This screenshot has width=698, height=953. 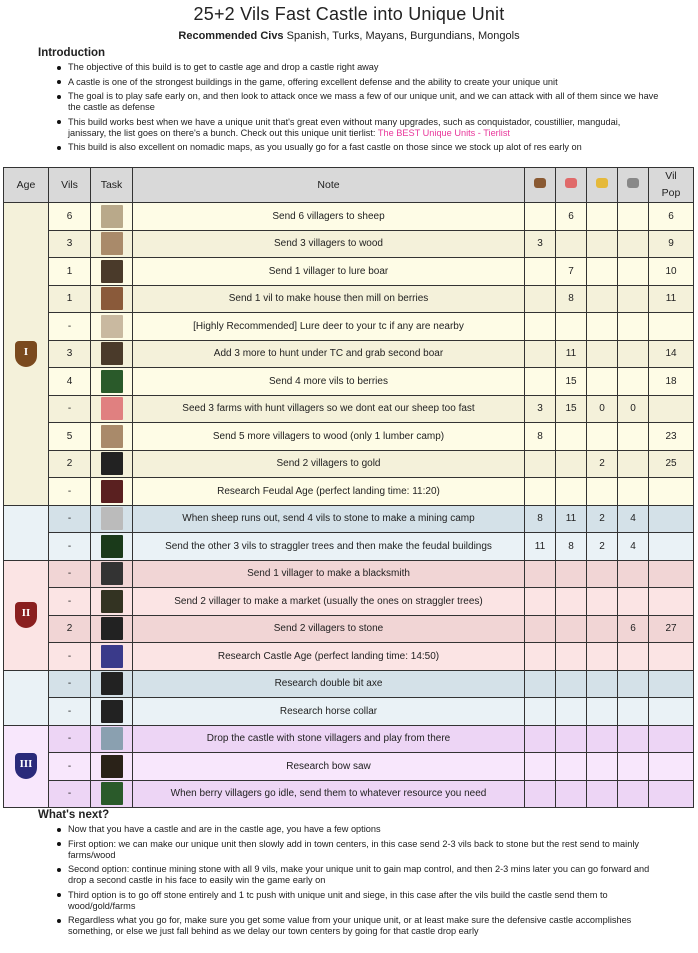 What do you see at coordinates (671, 436) in the screenshot?
I see `vil-pop-cell: 23` at bounding box center [671, 436].